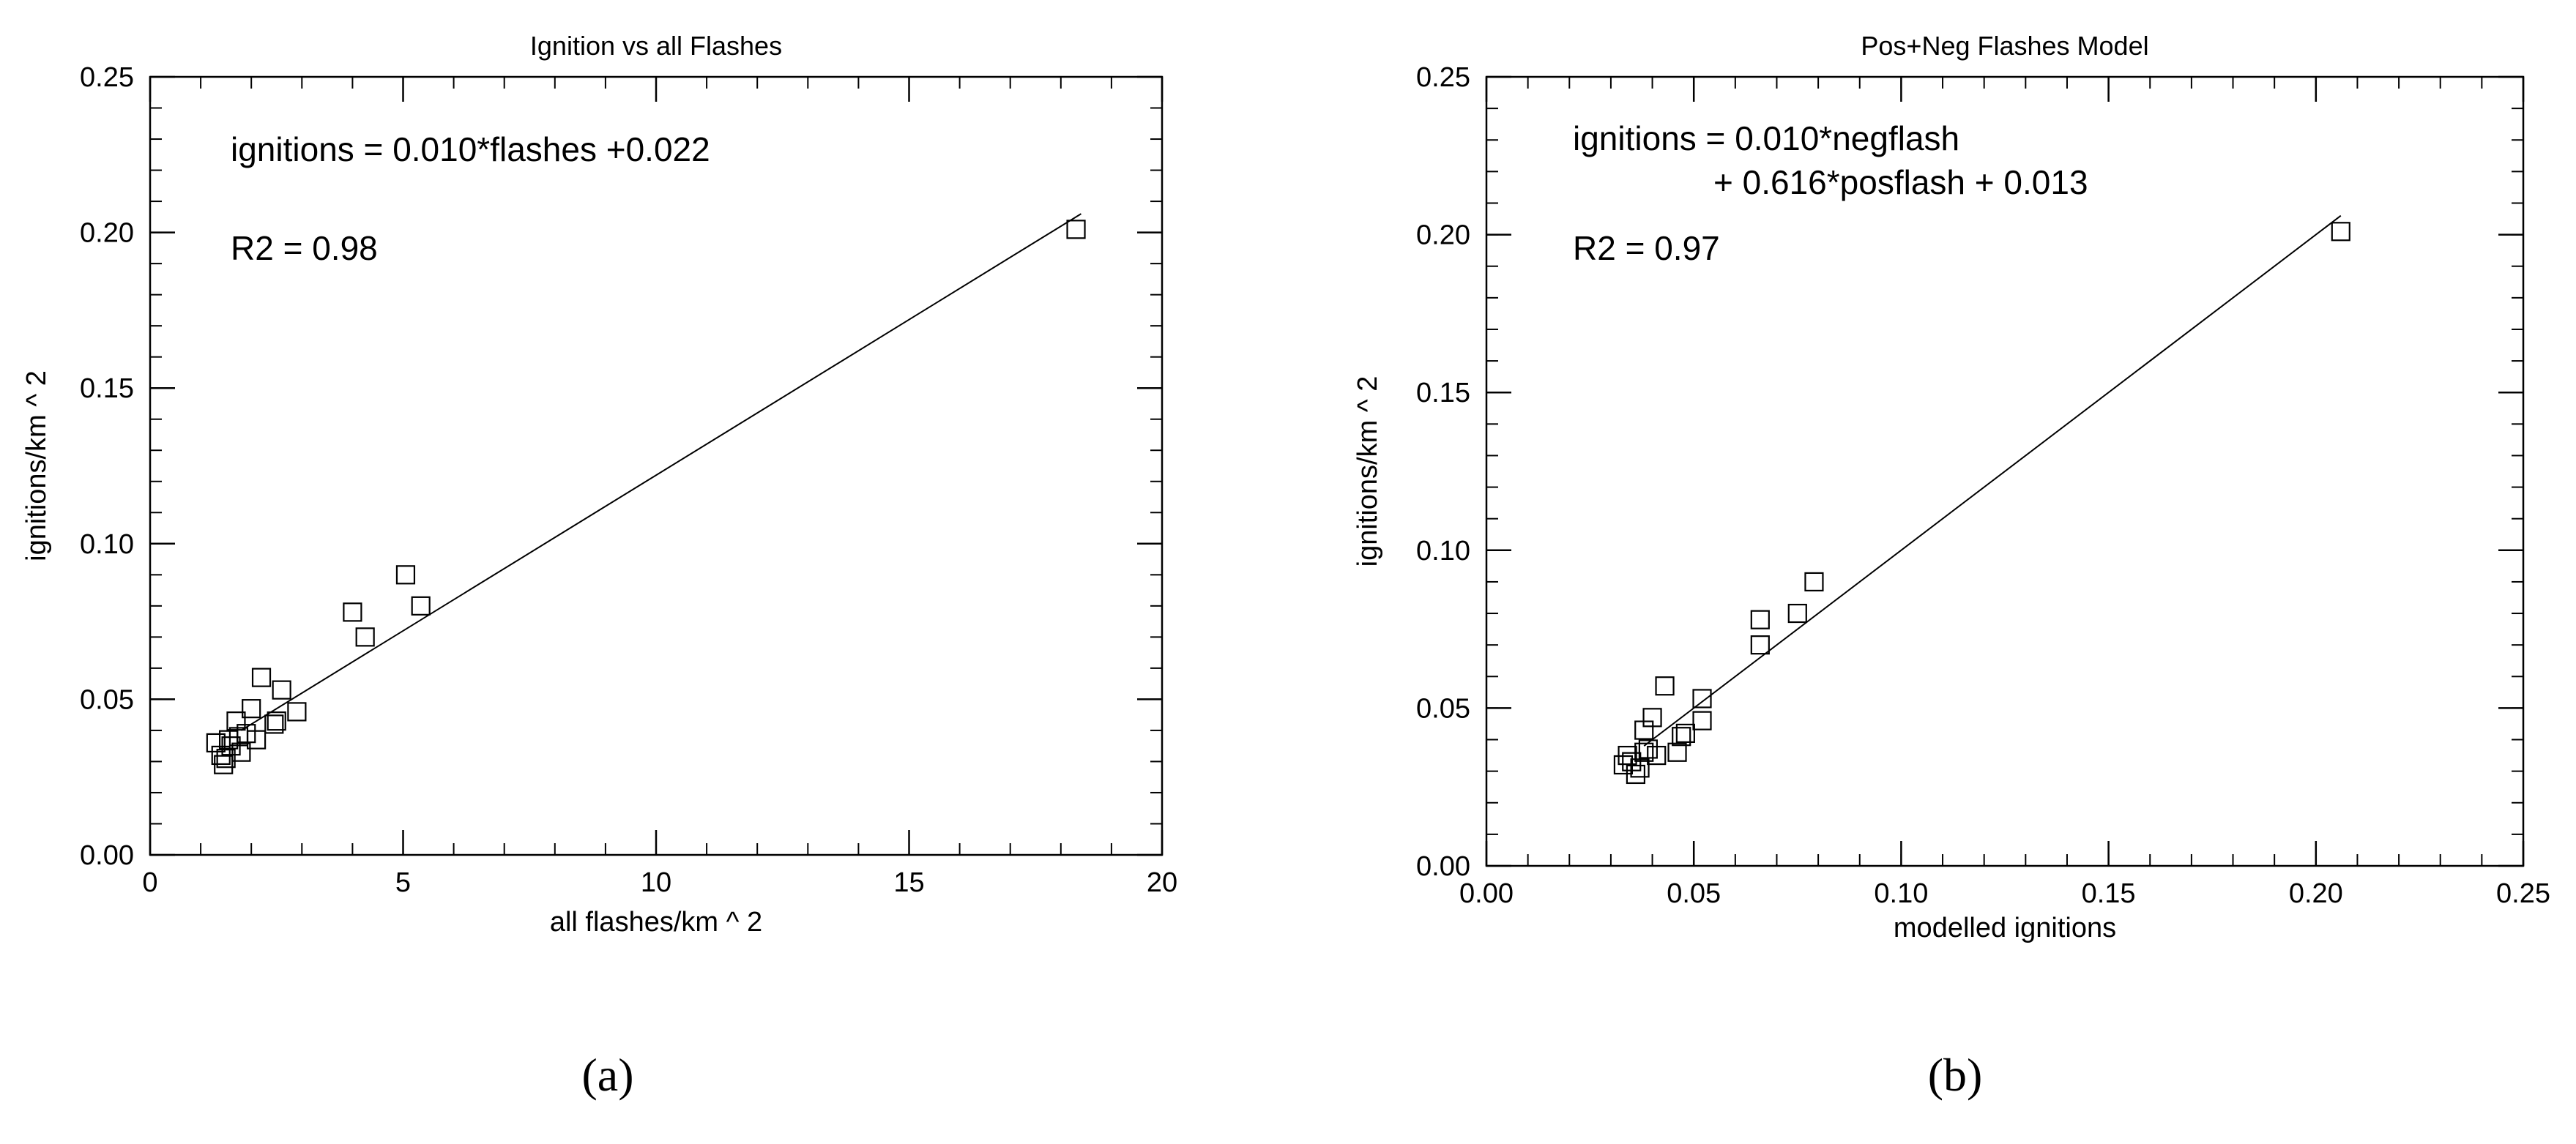 This screenshot has height=1144, width=2576. I want to click on x-axis-label: modelled ignitions, so click(2005, 928).